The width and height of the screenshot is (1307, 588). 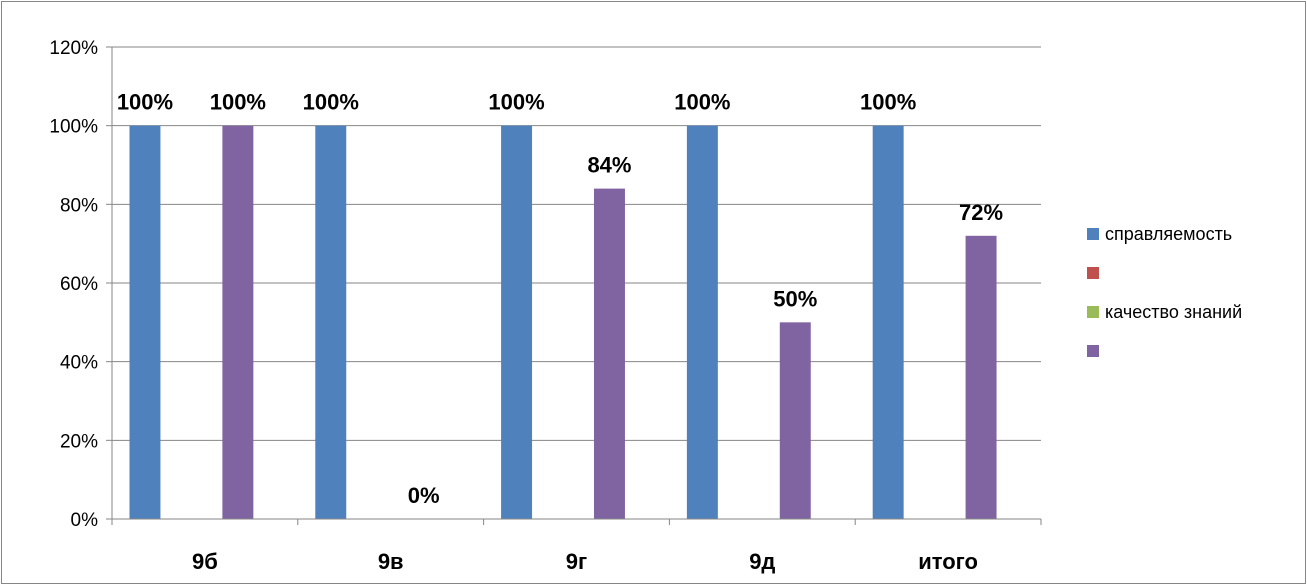 What do you see at coordinates (391, 561) in the screenshot?
I see `x-tick-label: 9в` at bounding box center [391, 561].